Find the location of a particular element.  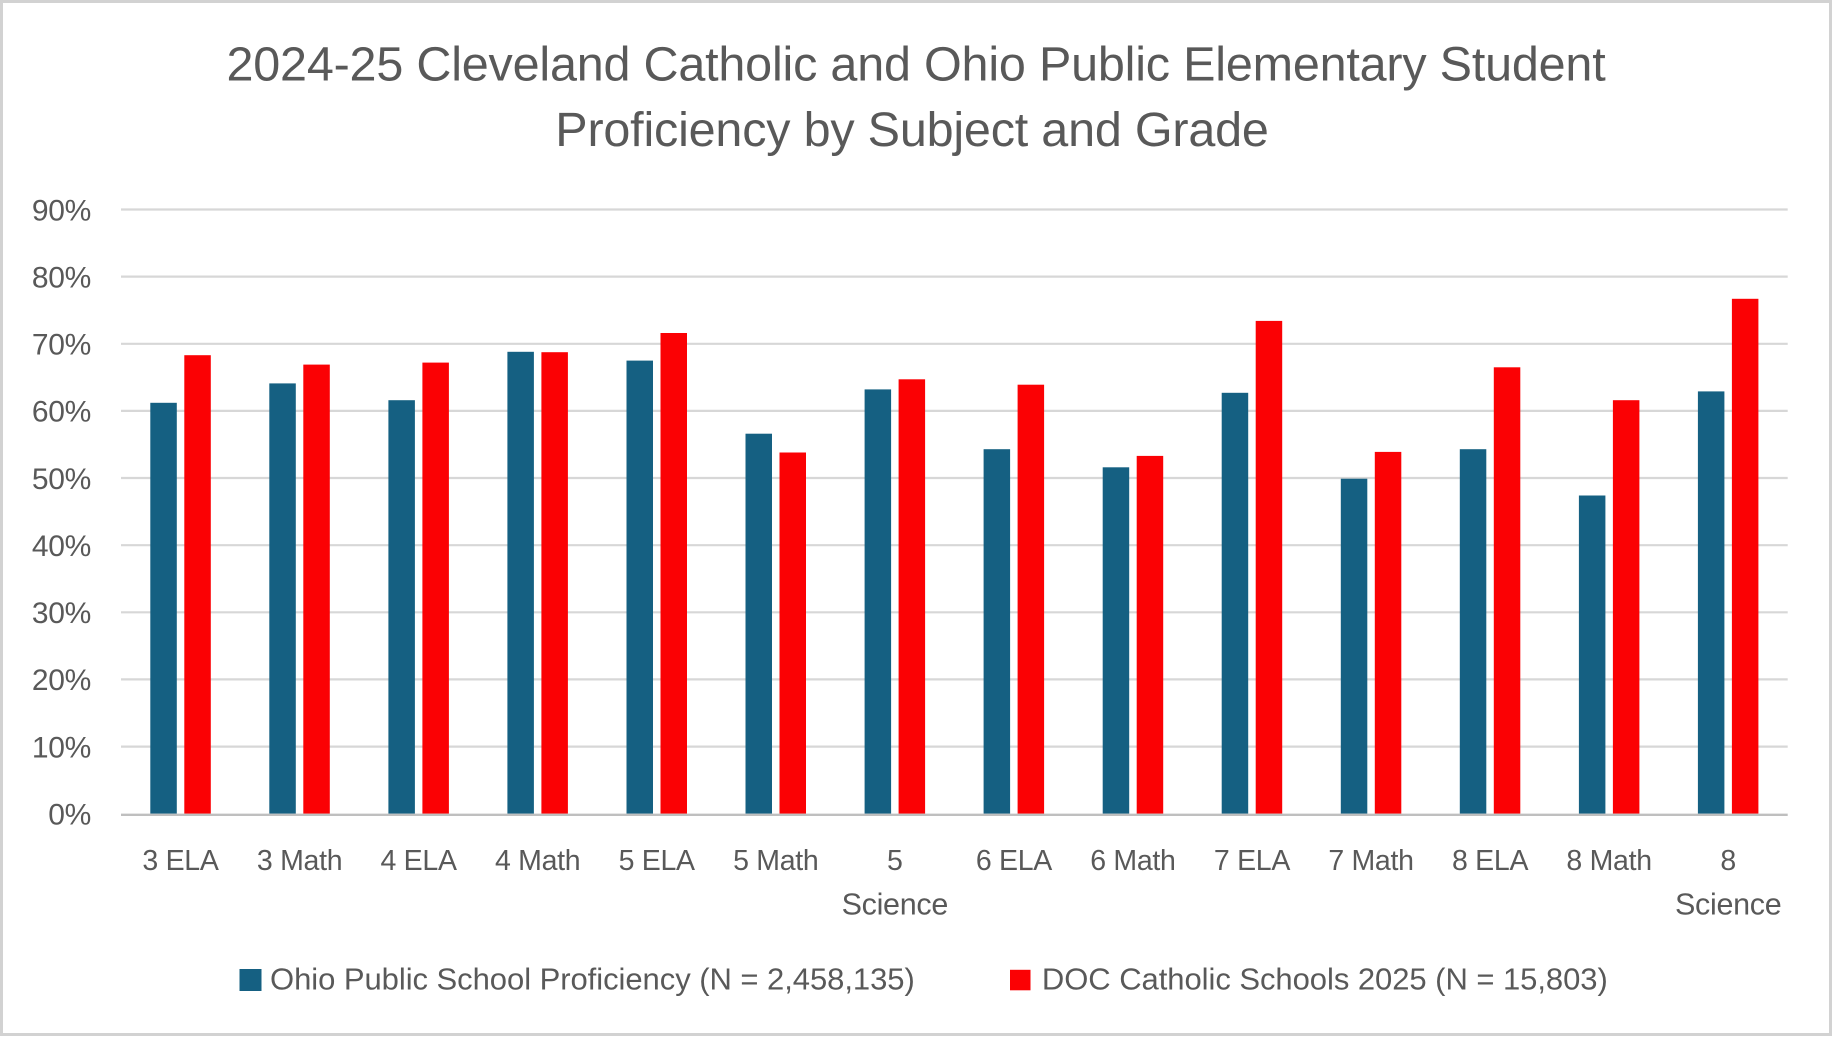

svg-text: 5 ELA is located at coordinates (657, 861).